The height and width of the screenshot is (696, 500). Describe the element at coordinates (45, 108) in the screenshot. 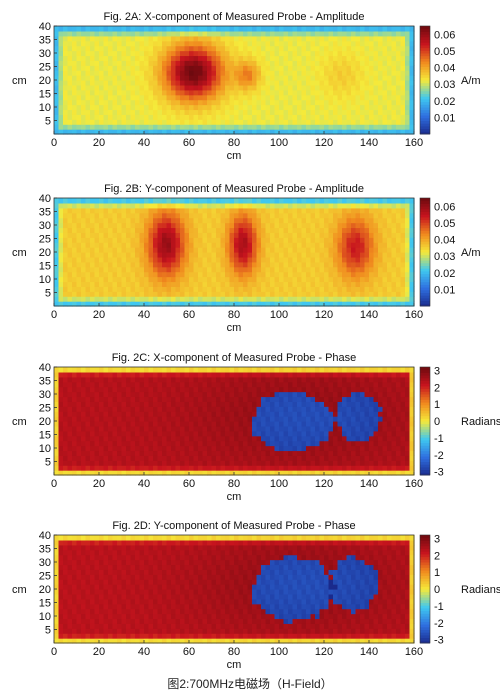

I see `y-tick-label: 10` at that location.